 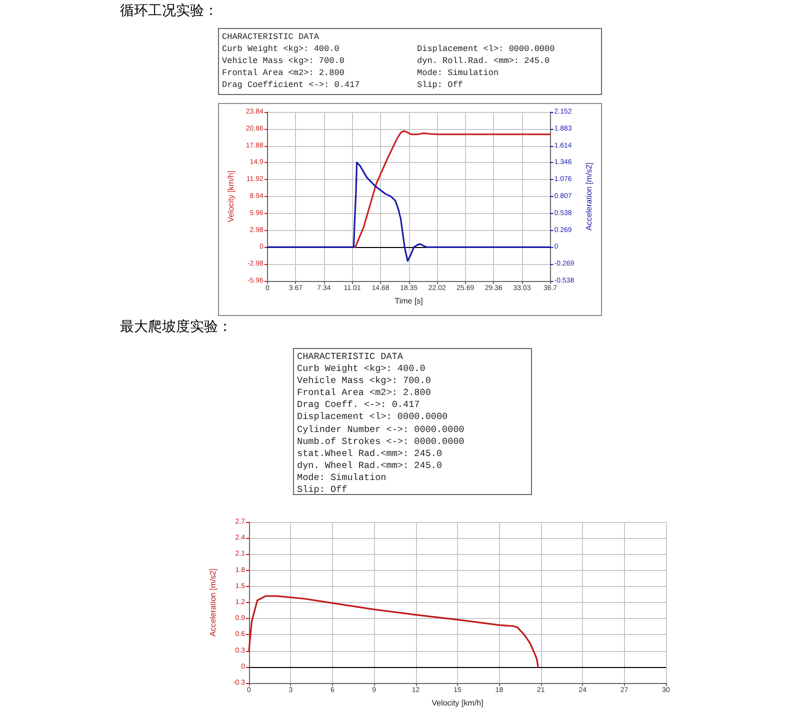 What do you see at coordinates (291, 85) in the screenshot?
I see `text: Drag Coefficient <->: 0.417` at bounding box center [291, 85].